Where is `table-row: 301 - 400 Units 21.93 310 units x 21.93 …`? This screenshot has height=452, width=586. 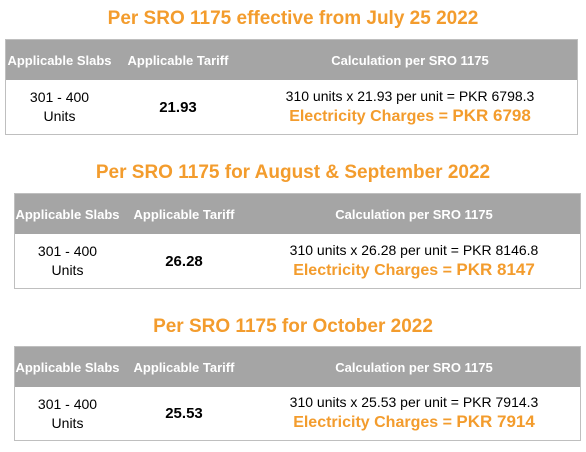
table-row: 301 - 400 Units 21.93 310 units x 21.93 … is located at coordinates (291, 107).